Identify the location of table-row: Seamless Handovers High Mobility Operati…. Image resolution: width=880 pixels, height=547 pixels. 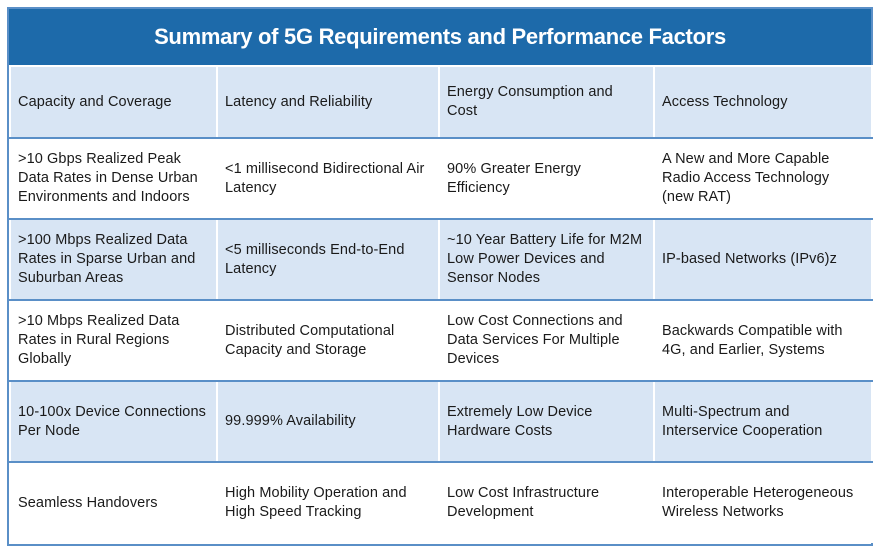
(441, 502).